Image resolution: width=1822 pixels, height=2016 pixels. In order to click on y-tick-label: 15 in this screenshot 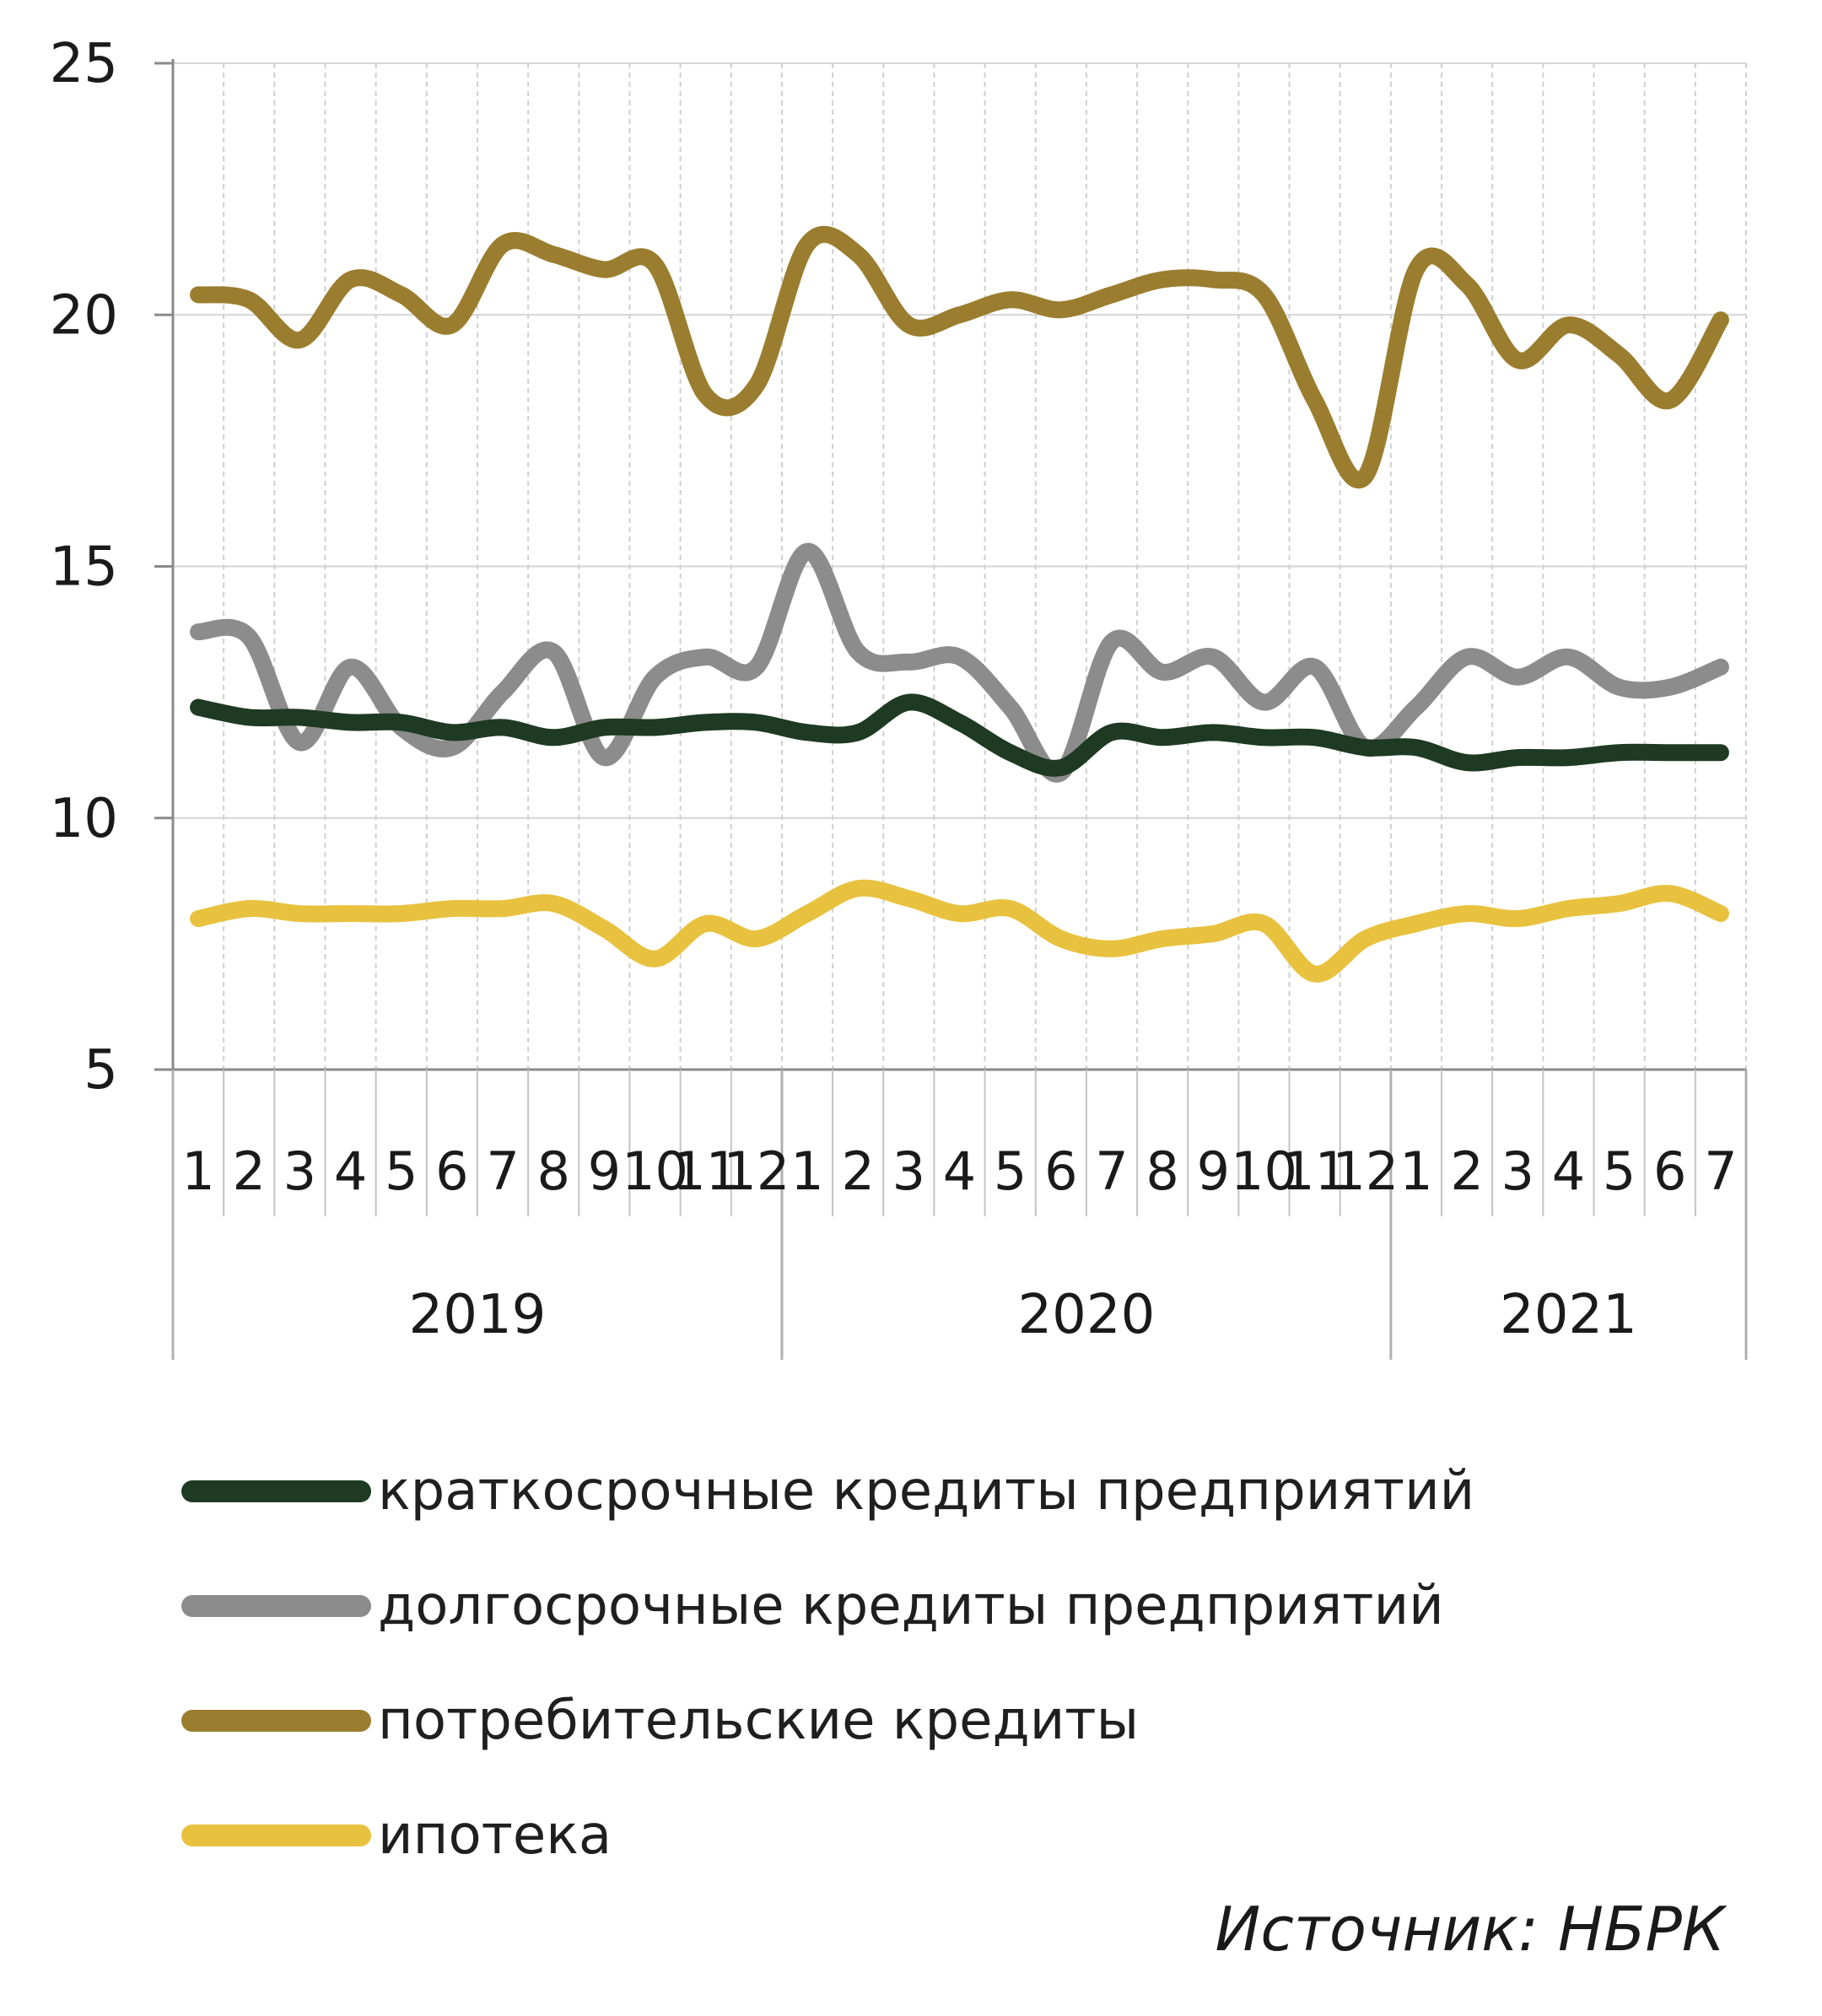, I will do `click(84, 567)`.